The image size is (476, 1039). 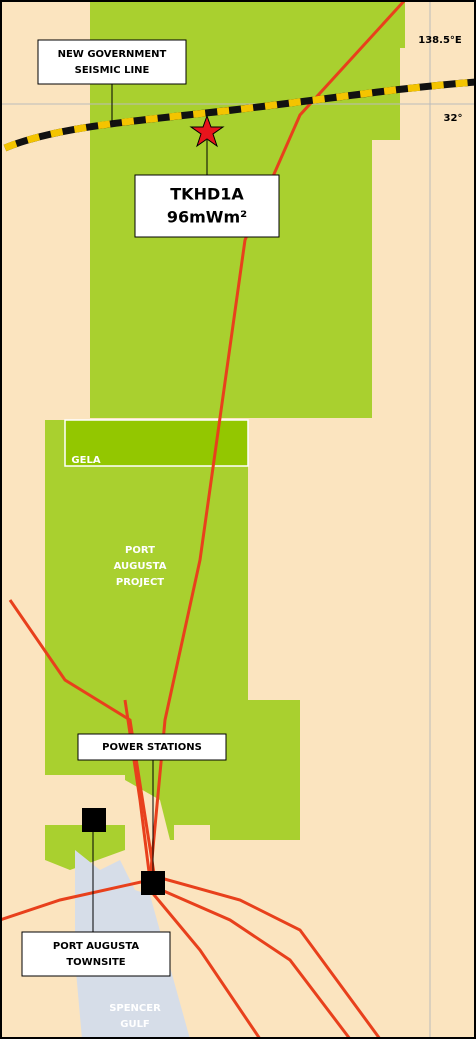 What do you see at coordinates (440, 40) in the screenshot?
I see `longitude-label: 138.5°E` at bounding box center [440, 40].